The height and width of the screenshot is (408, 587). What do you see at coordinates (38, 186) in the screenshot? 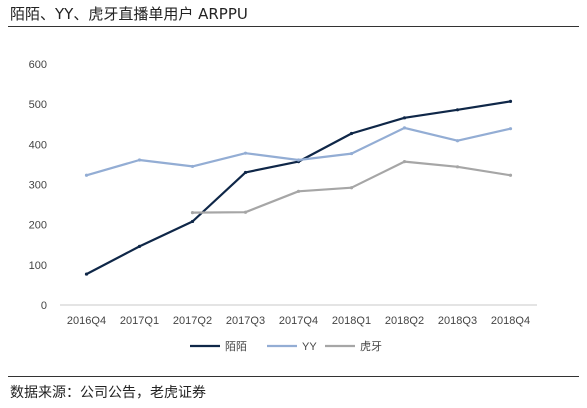
I see `y-tick-label-3: 300` at bounding box center [38, 186].